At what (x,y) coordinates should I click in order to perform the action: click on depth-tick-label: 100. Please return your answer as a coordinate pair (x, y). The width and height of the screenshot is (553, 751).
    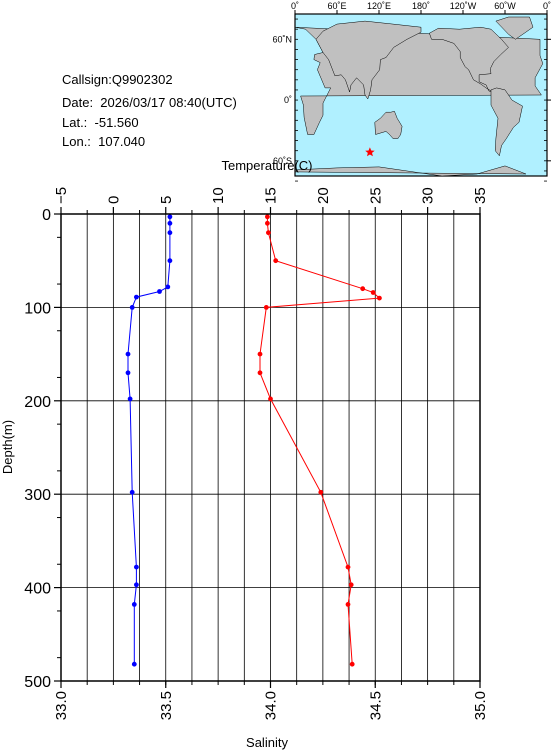
    Looking at the image, I should click on (37, 308).